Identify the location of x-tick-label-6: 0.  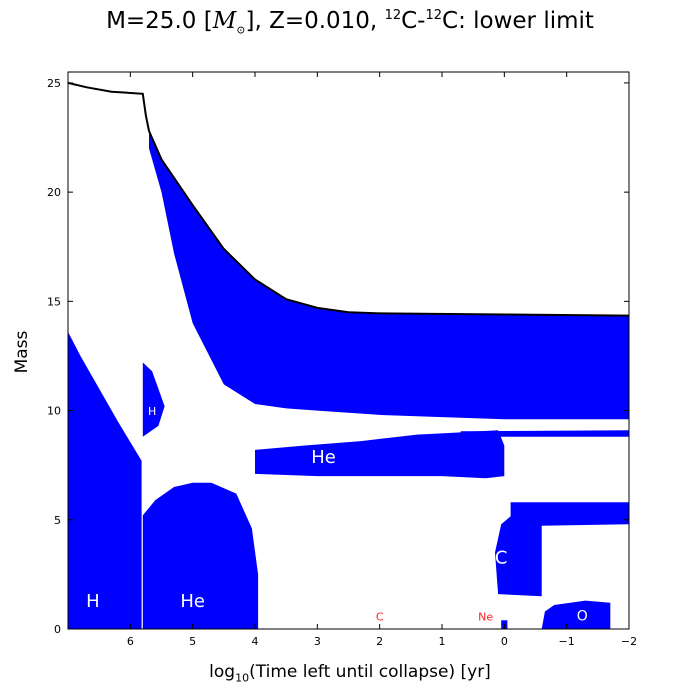
(504, 641).